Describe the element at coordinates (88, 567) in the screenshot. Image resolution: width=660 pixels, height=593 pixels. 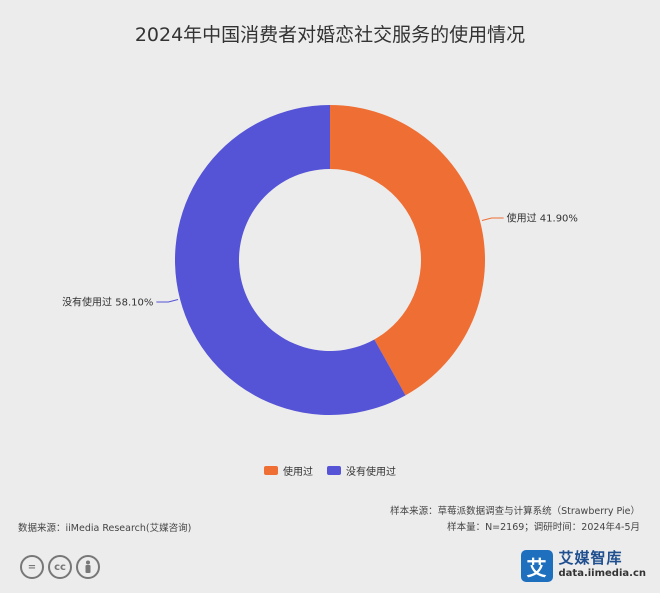
I see `person-icon` at that location.